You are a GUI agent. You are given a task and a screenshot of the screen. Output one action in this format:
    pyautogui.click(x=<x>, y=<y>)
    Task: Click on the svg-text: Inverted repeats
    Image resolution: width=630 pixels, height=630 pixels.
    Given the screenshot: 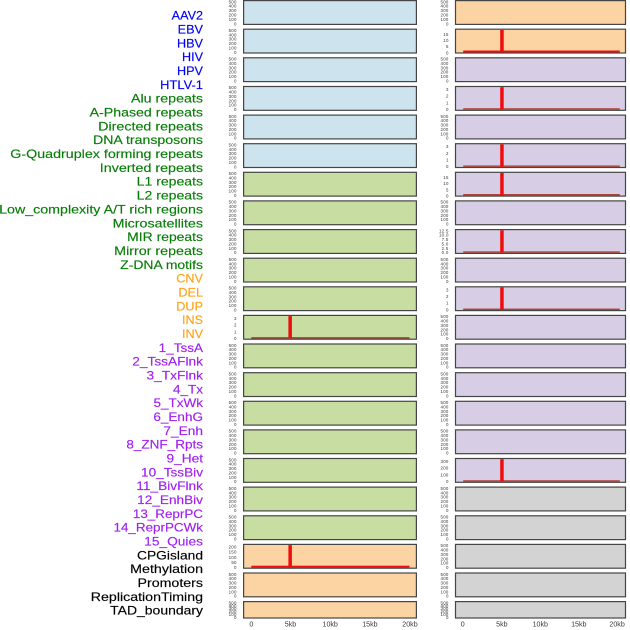 What is the action you would take?
    pyautogui.click(x=151, y=168)
    